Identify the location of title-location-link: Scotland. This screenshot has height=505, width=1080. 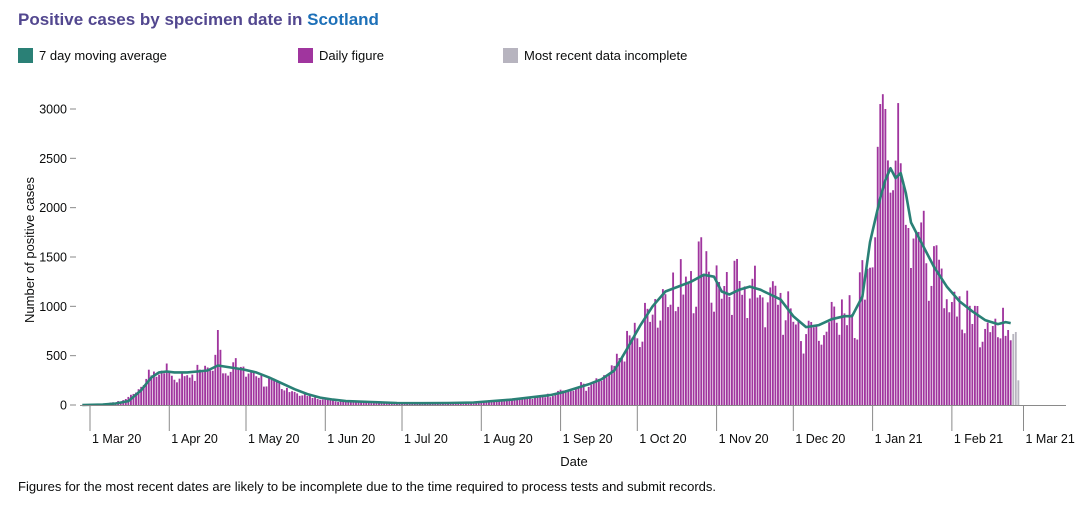
(343, 19).